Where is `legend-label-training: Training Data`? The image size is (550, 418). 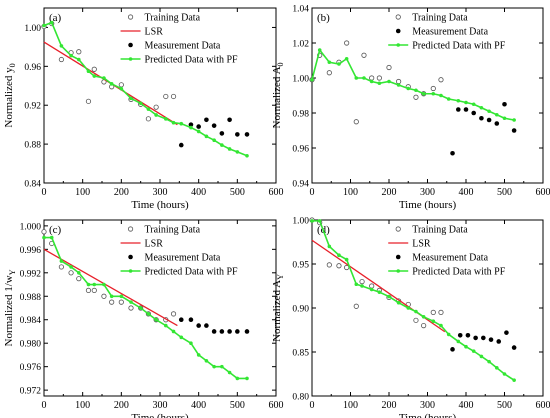
legend-label-training: Training Data is located at coordinates (173, 230).